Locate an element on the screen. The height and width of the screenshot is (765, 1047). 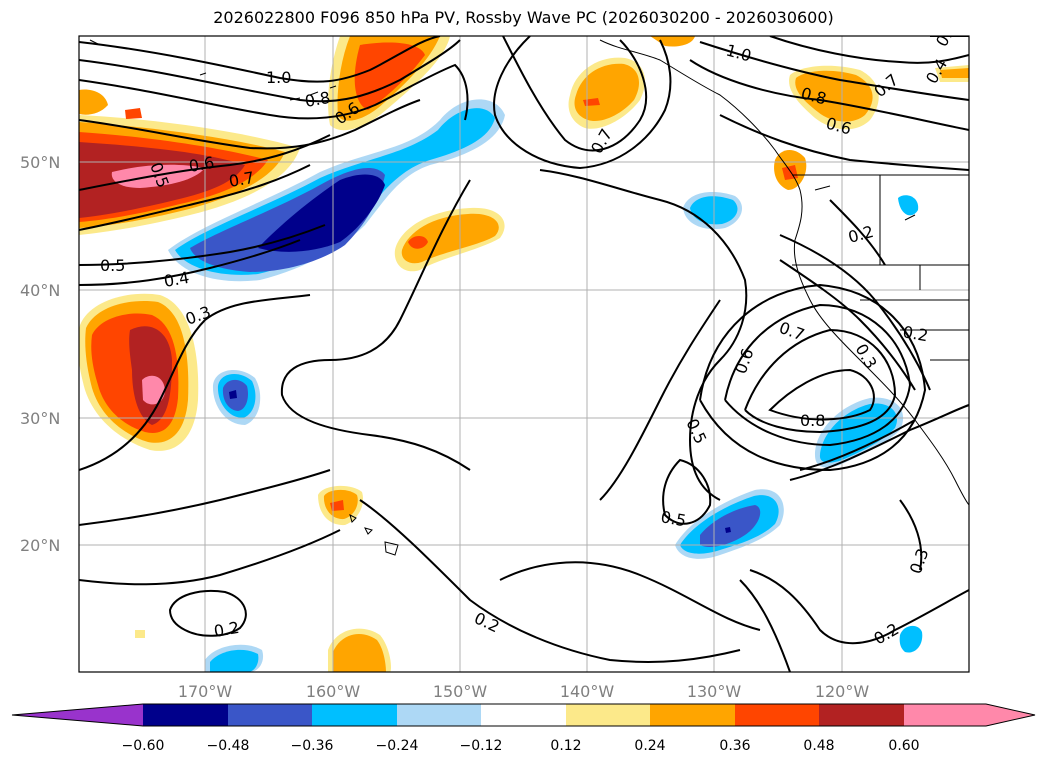
pv-anomaly-positive-gulf-alaska is located at coordinates (606, 93).